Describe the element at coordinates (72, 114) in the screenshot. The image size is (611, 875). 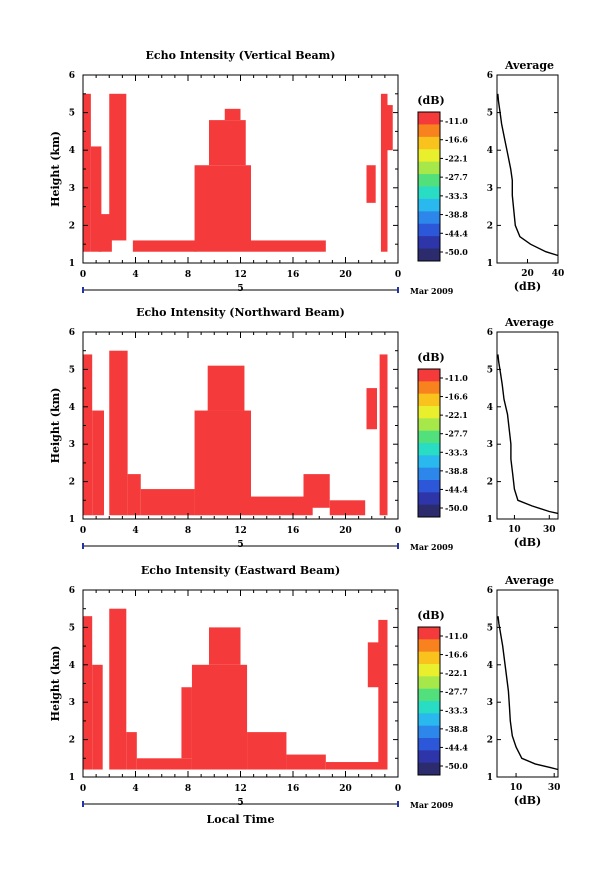
I see `y-tick-label: 5` at that location.